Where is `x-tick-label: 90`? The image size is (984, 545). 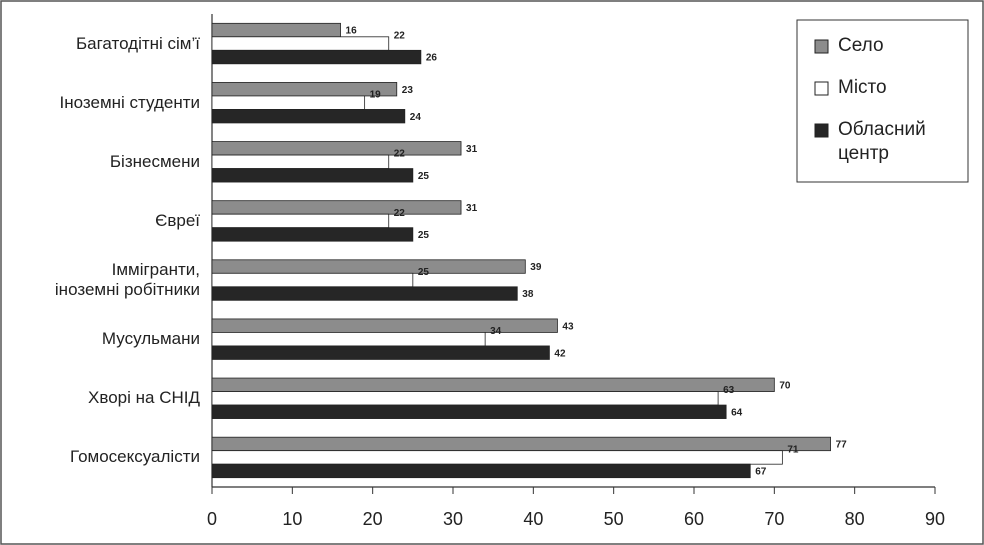 x-tick-label: 90 is located at coordinates (935, 519).